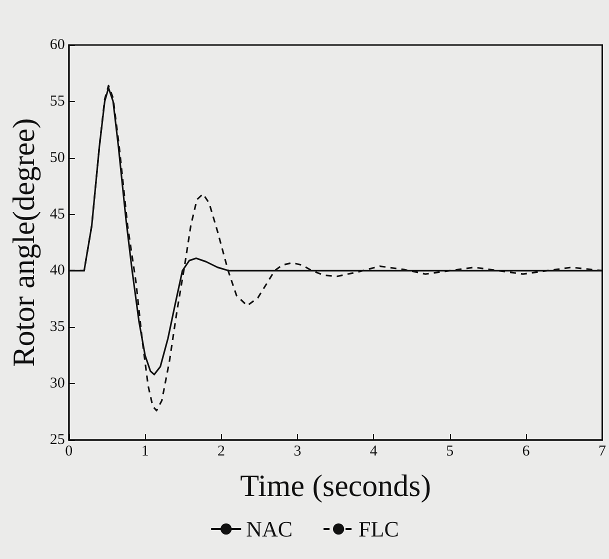  Describe the element at coordinates (57, 45) in the screenshot. I see `y-tick-label: 60` at that location.